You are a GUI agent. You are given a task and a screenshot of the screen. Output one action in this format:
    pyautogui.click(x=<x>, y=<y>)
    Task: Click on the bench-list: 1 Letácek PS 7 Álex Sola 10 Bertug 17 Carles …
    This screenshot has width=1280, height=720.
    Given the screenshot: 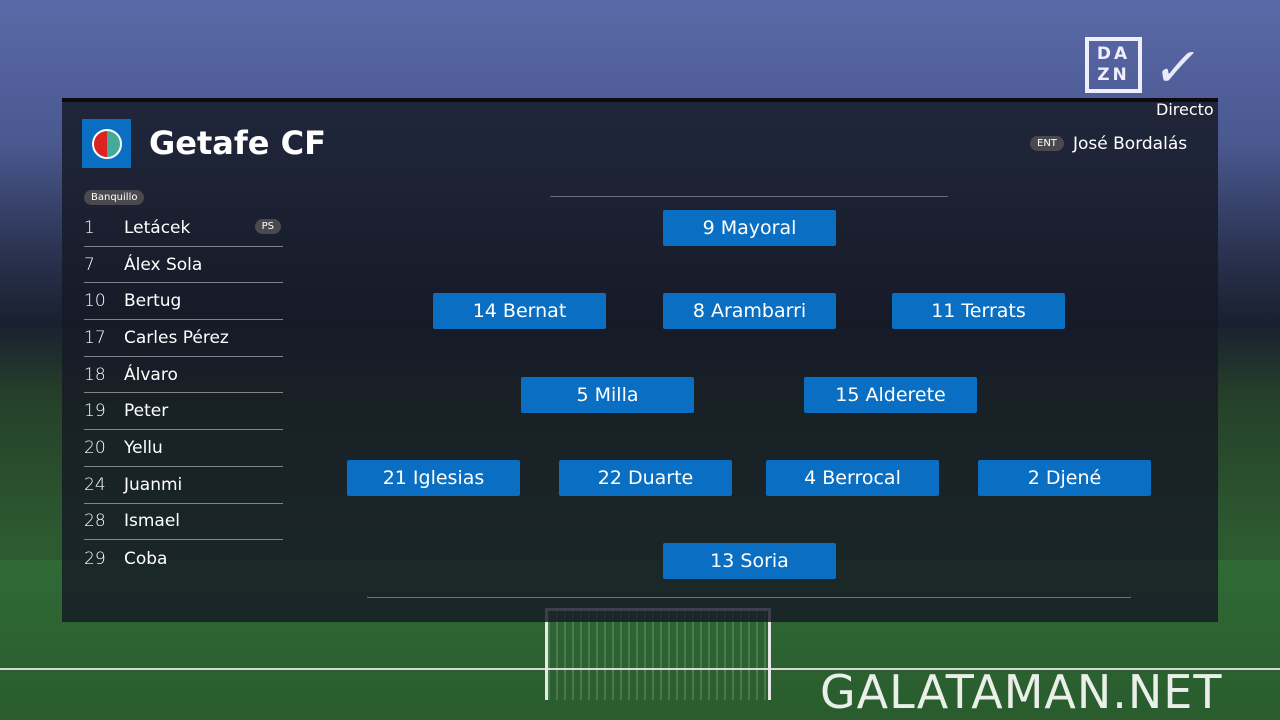 What is the action you would take?
    pyautogui.click(x=183, y=393)
    